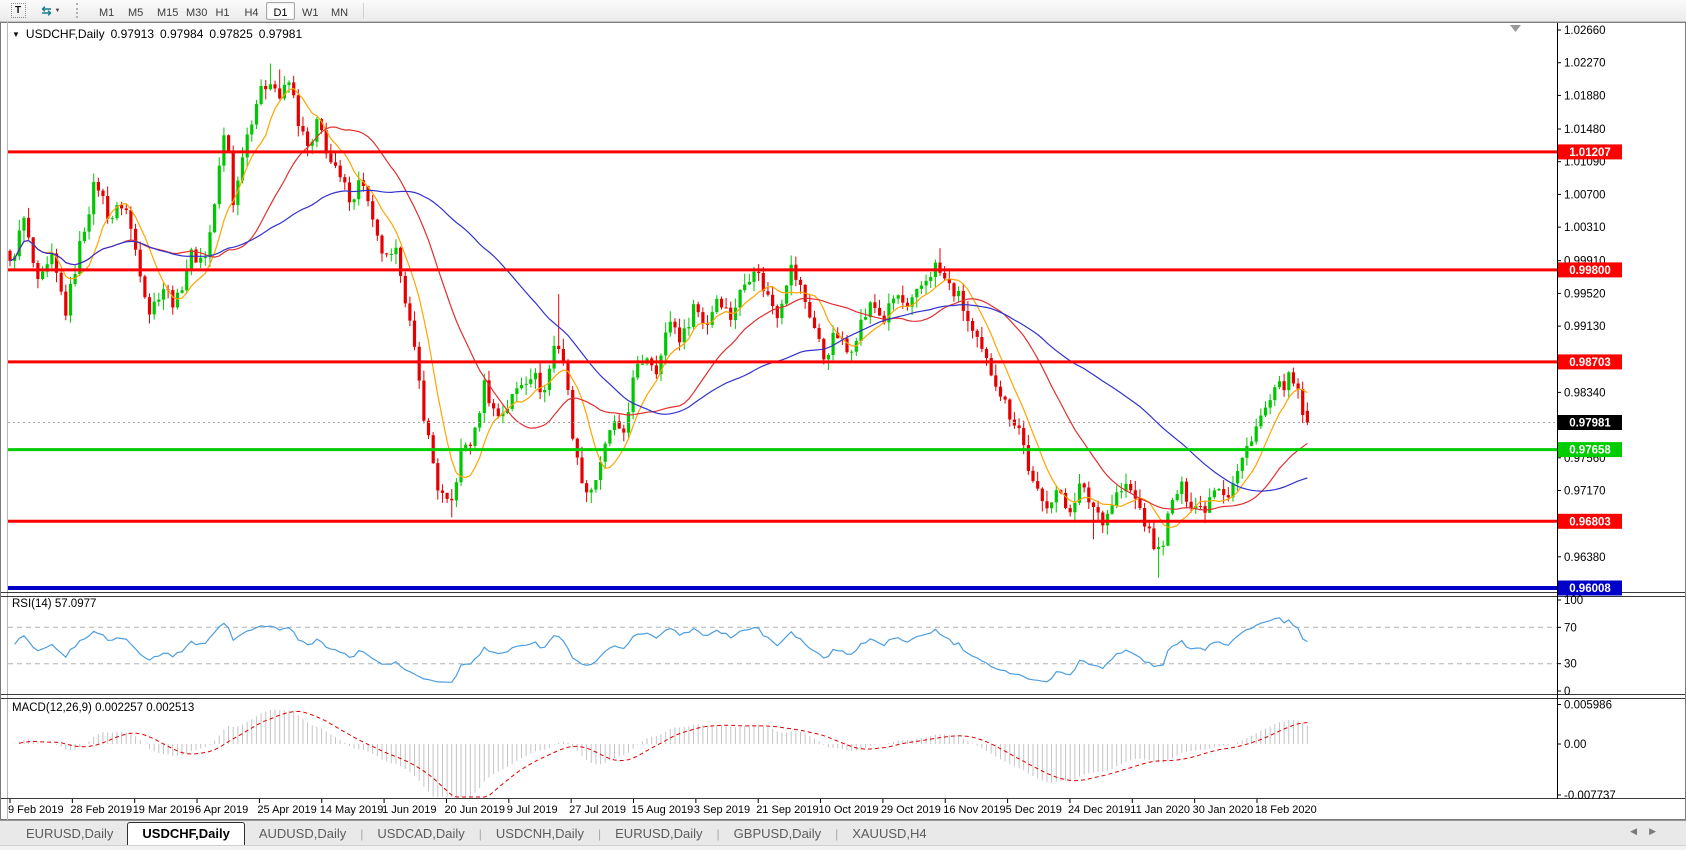 This screenshot has height=850, width=1686. I want to click on chart-tab-xauusd-7: XAUUSD,H4, so click(889, 833).